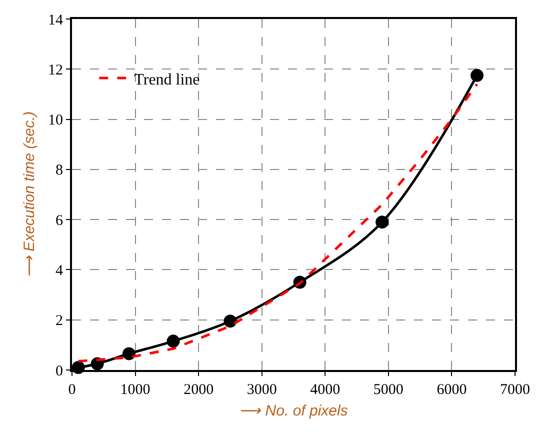  Describe the element at coordinates (72, 390) in the screenshot. I see `x-tick-label: 0` at that location.